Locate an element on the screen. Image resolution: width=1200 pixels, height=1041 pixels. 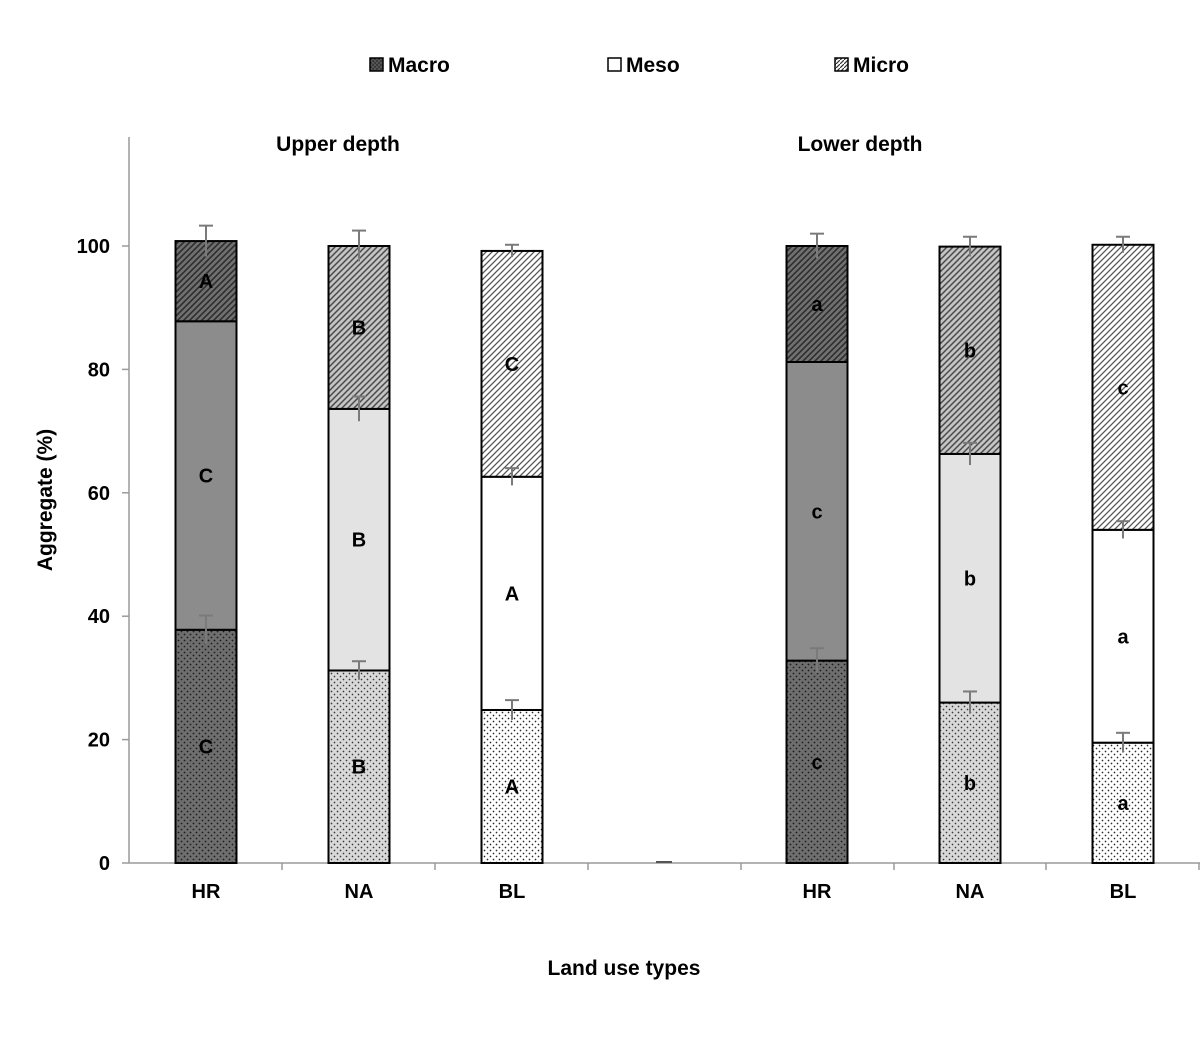
y-tick-label: 20 is located at coordinates (99, 741).